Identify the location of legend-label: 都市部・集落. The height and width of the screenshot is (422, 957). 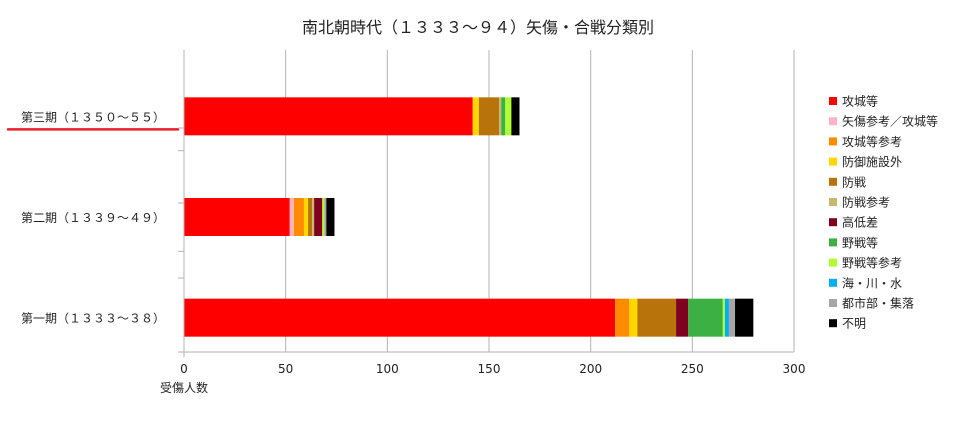
(878, 303).